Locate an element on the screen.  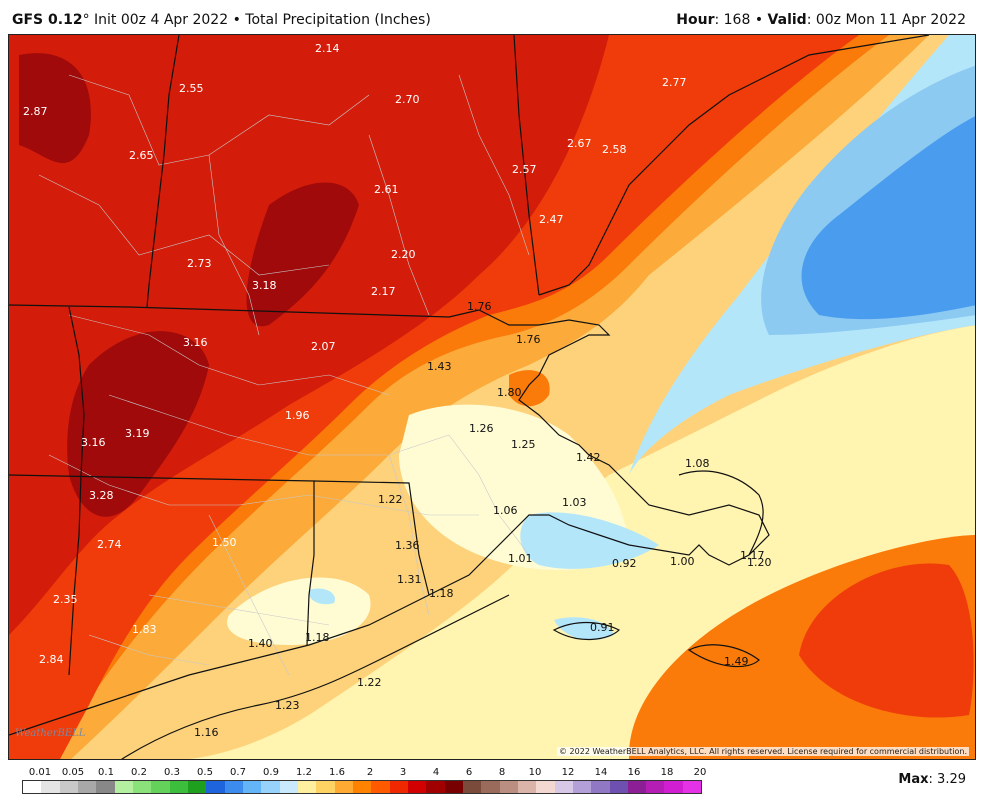
precip-value-label: 1.42 is located at coordinates (588, 457).